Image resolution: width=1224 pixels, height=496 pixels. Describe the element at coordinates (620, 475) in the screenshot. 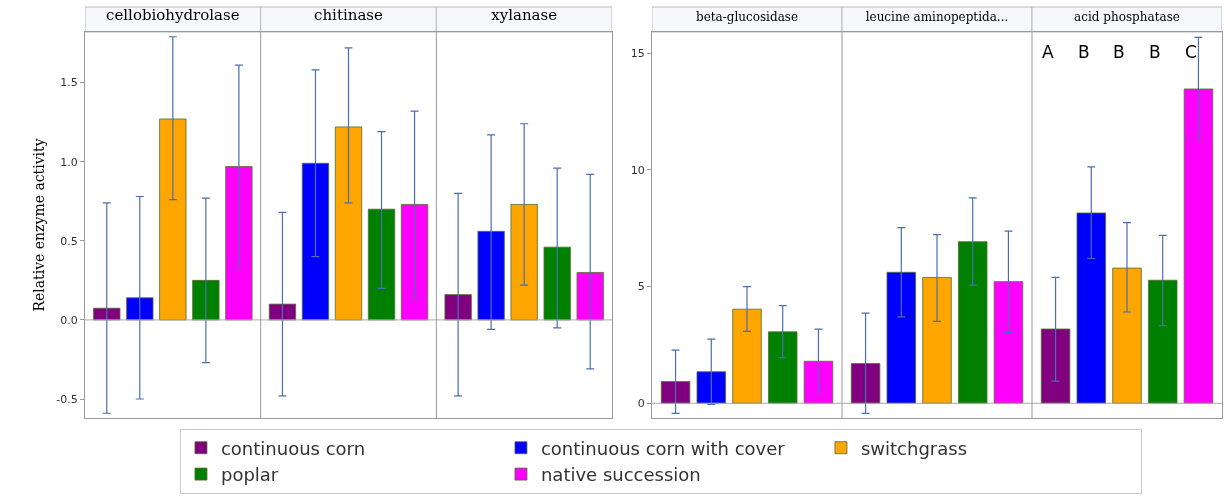

I see `legend-label: native succession` at that location.